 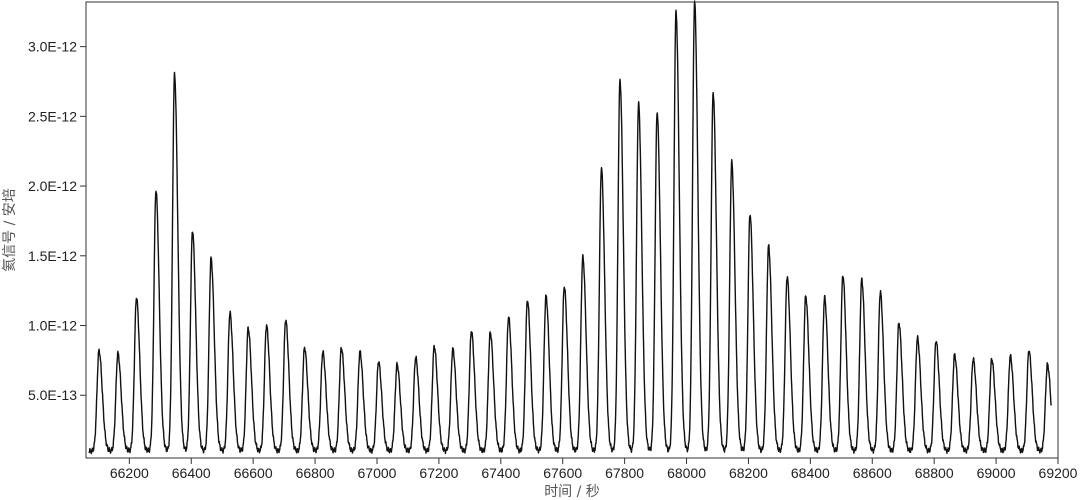 What do you see at coordinates (191, 473) in the screenshot?
I see `x-tick-label: 66400` at bounding box center [191, 473].